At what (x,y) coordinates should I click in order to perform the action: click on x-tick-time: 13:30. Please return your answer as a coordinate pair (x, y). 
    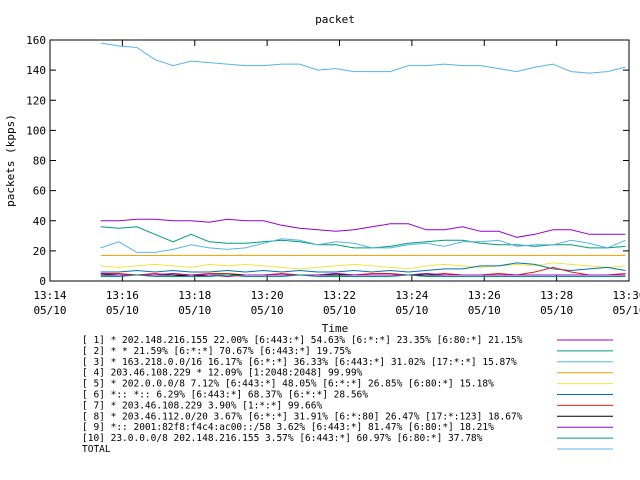
    Looking at the image, I should click on (626, 295).